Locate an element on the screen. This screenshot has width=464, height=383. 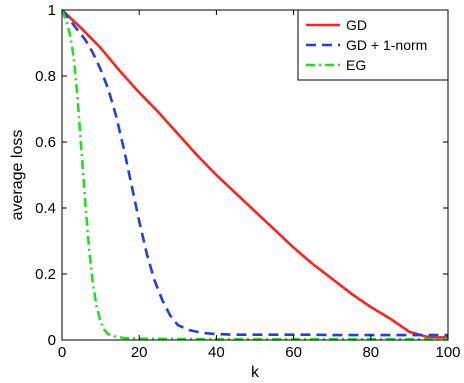
x-tick-label: 0 is located at coordinates (62, 352).